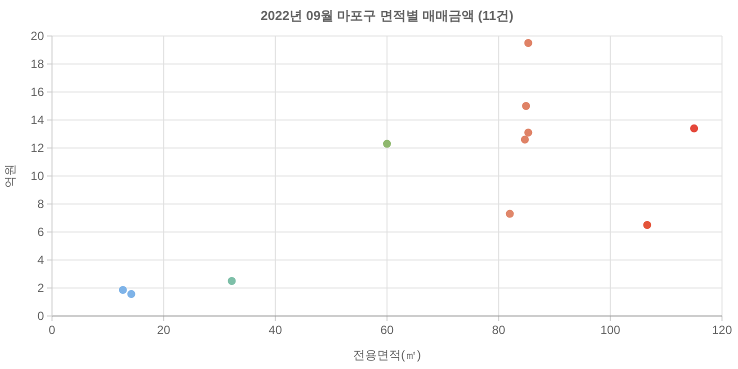 The width and height of the screenshot is (738, 369). I want to click on y-tick-label: 2, so click(40, 288).